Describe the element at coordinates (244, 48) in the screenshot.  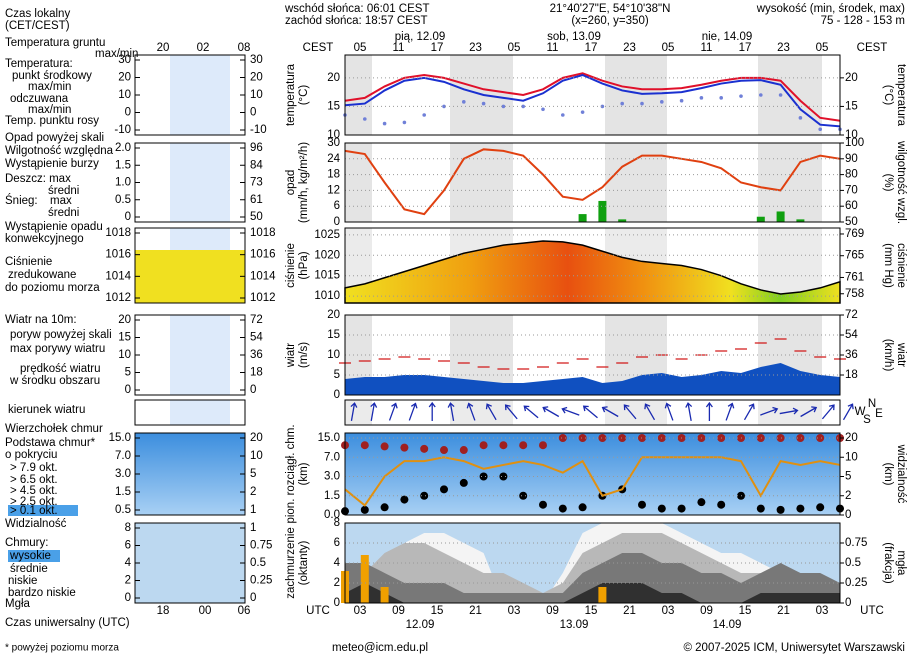
I see `mini-hour: 08` at that location.